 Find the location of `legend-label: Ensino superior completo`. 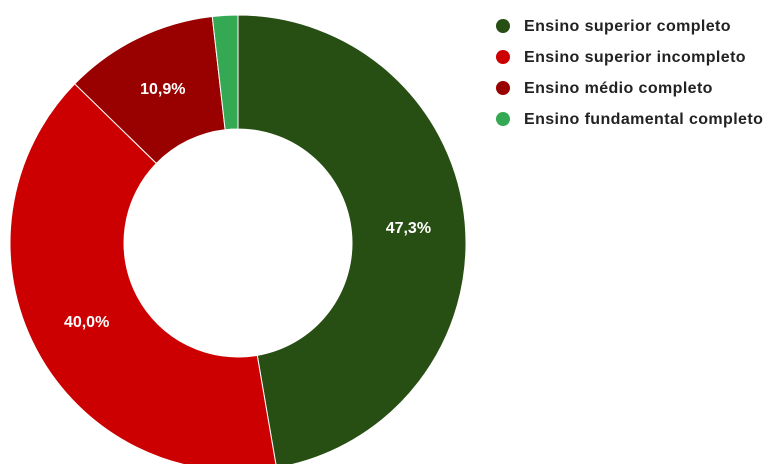

legend-label: Ensino superior completo is located at coordinates (627, 26).